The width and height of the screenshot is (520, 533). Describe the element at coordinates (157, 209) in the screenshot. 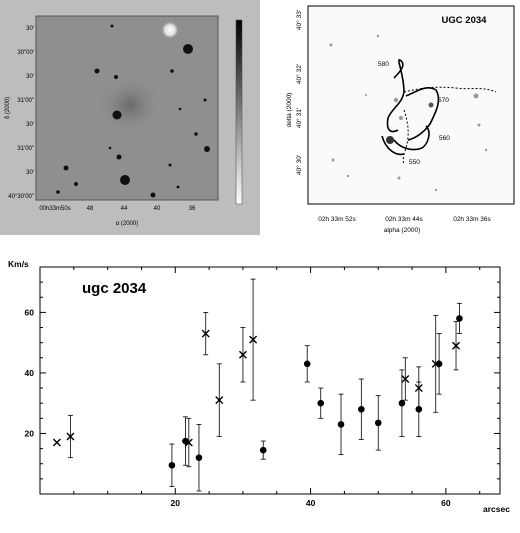

I see `left-x-tick-label: 40` at that location.